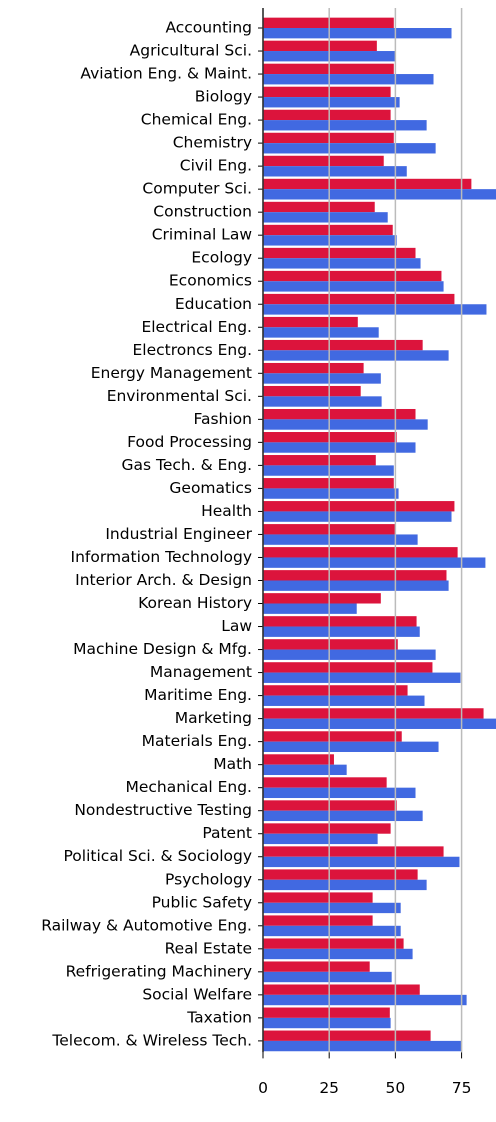 The width and height of the screenshot is (496, 1122). Describe the element at coordinates (329, 1088) in the screenshot. I see `x-tick-label: 25` at that location.